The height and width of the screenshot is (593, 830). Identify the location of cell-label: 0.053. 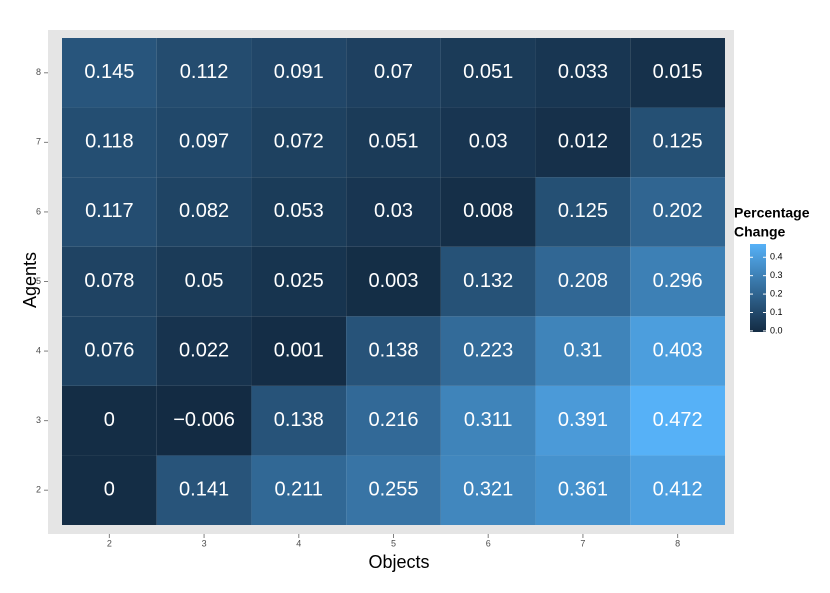
(299, 211).